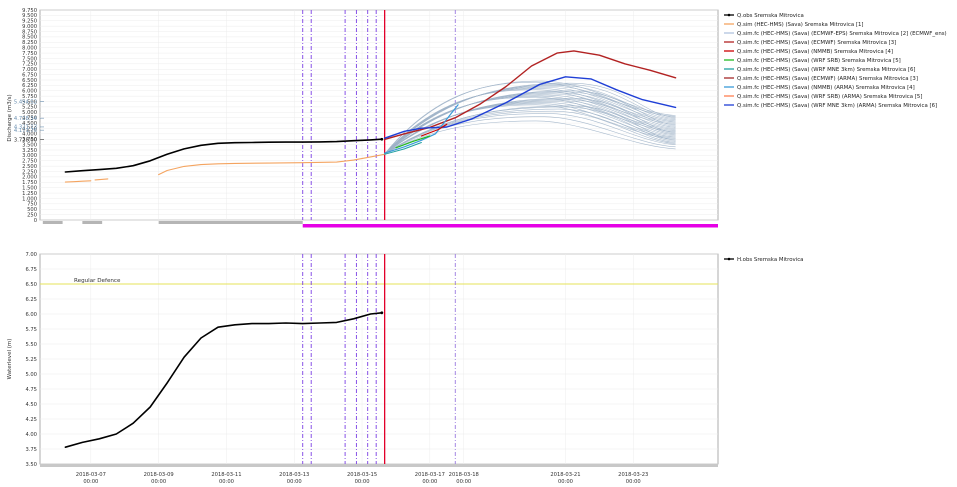 The height and width of the screenshot is (487, 957). What do you see at coordinates (29, 172) in the screenshot?
I see `y-tick-label: 2.250` at bounding box center [29, 172].